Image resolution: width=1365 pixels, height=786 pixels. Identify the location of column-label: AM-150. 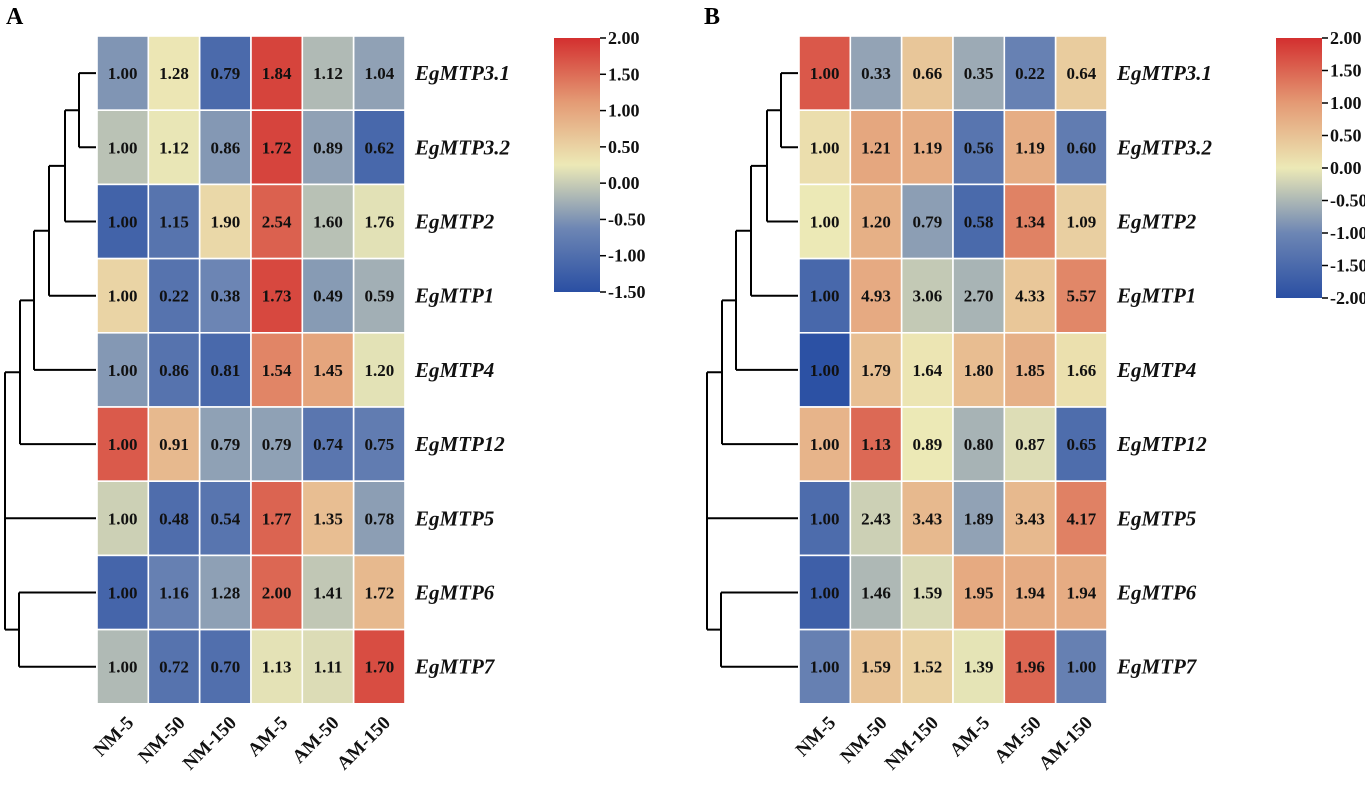
(364, 743).